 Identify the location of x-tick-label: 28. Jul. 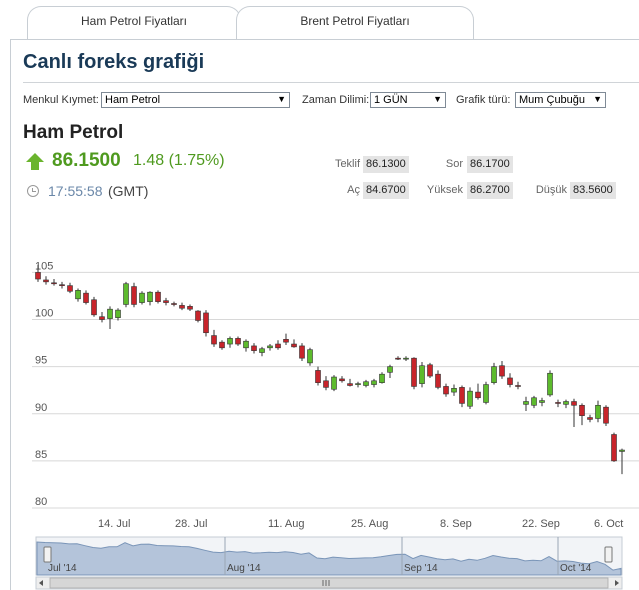
(191, 524).